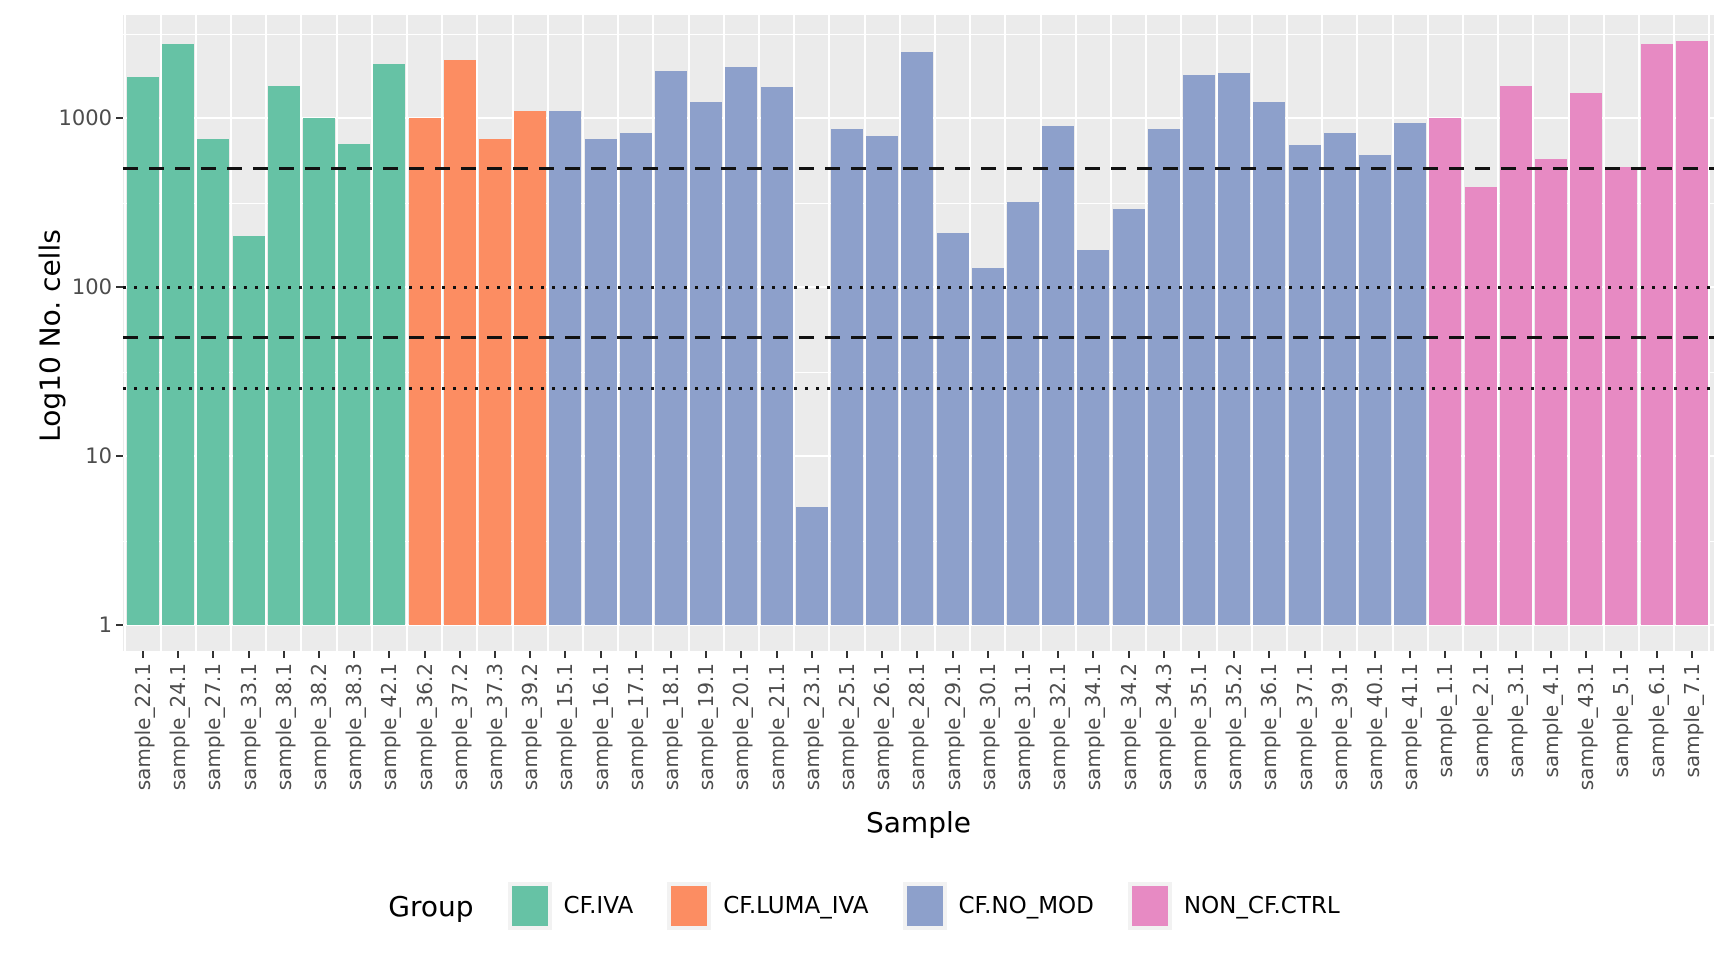 The height and width of the screenshot is (960, 1728). What do you see at coordinates (1304, 385) in the screenshot?
I see `bar-sample_37.1` at bounding box center [1304, 385].